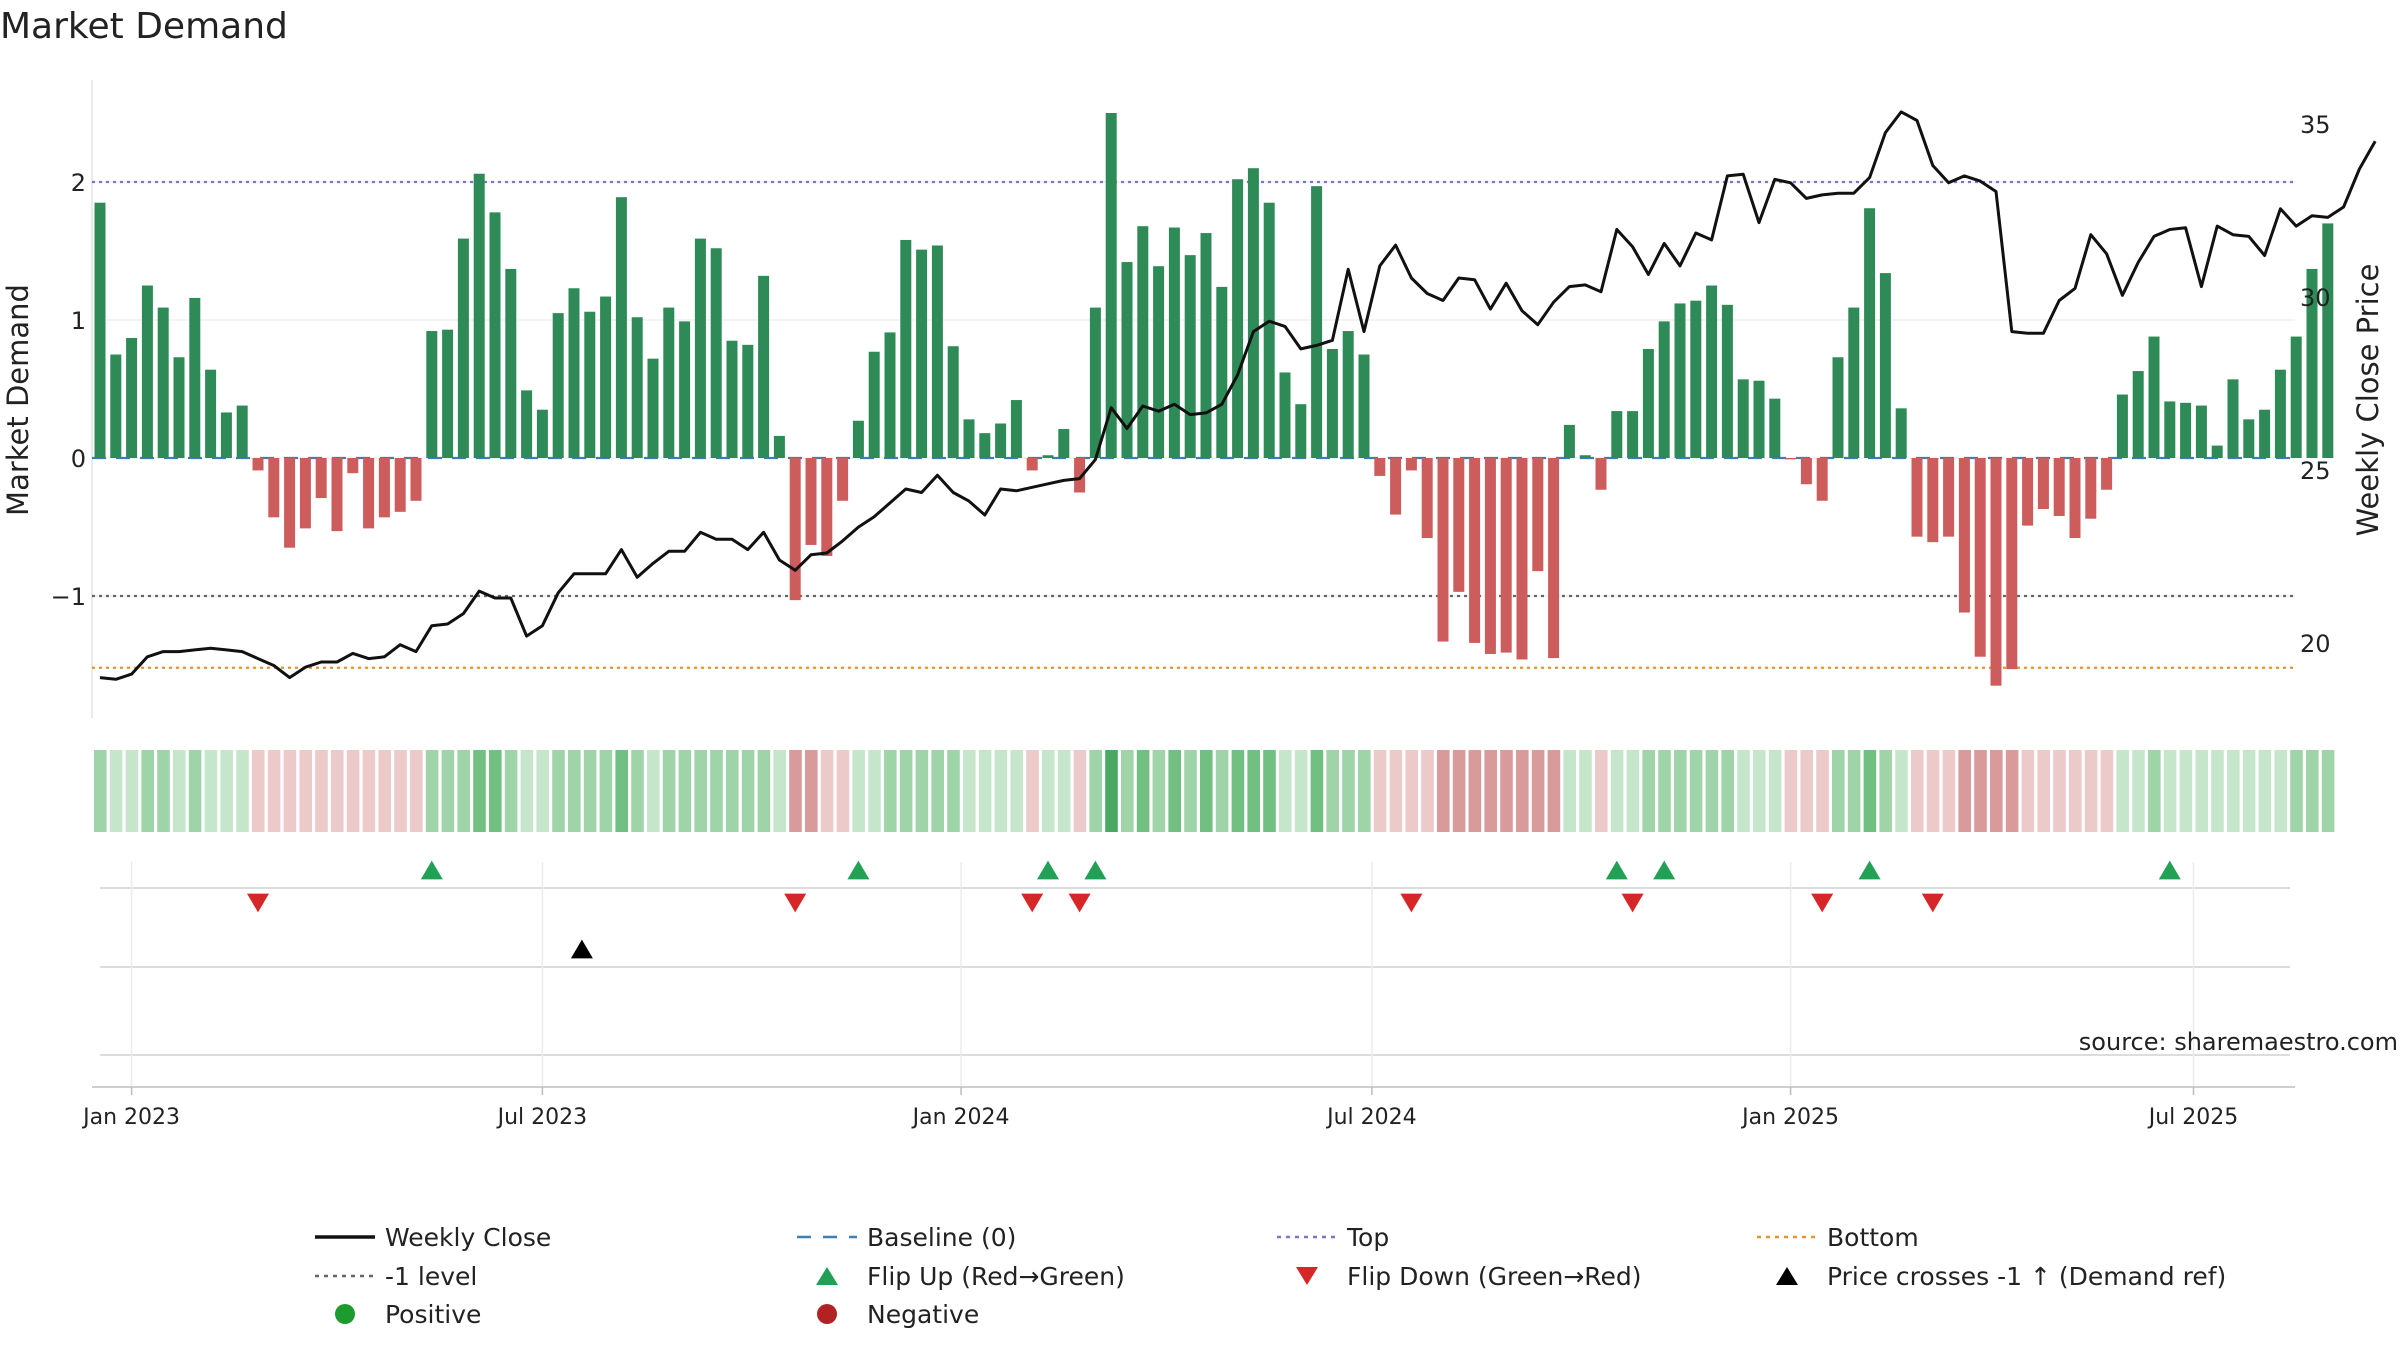  I want to click on legend-swatch, so click(345, 1314).